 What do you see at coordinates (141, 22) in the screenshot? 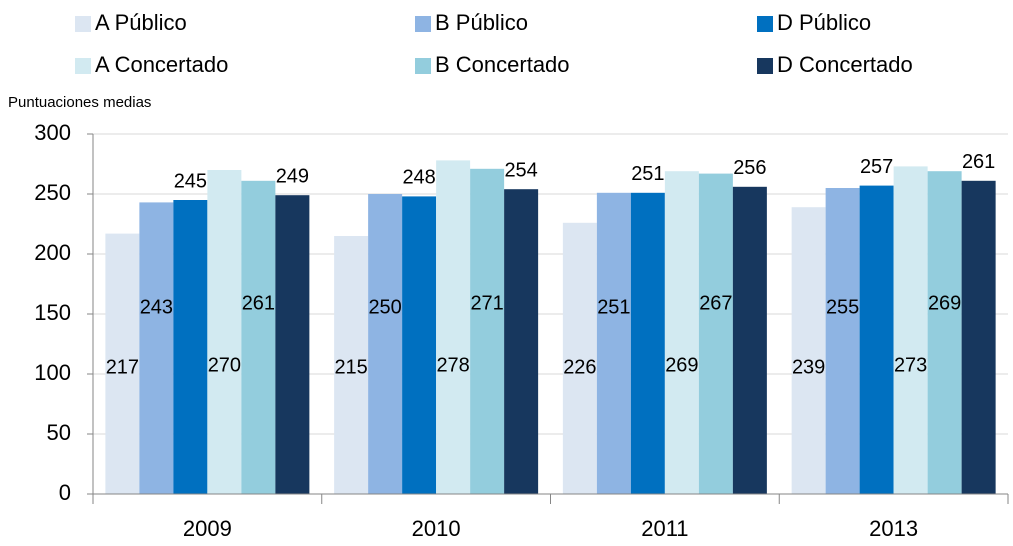
I see `legend-label: A Público` at bounding box center [141, 22].